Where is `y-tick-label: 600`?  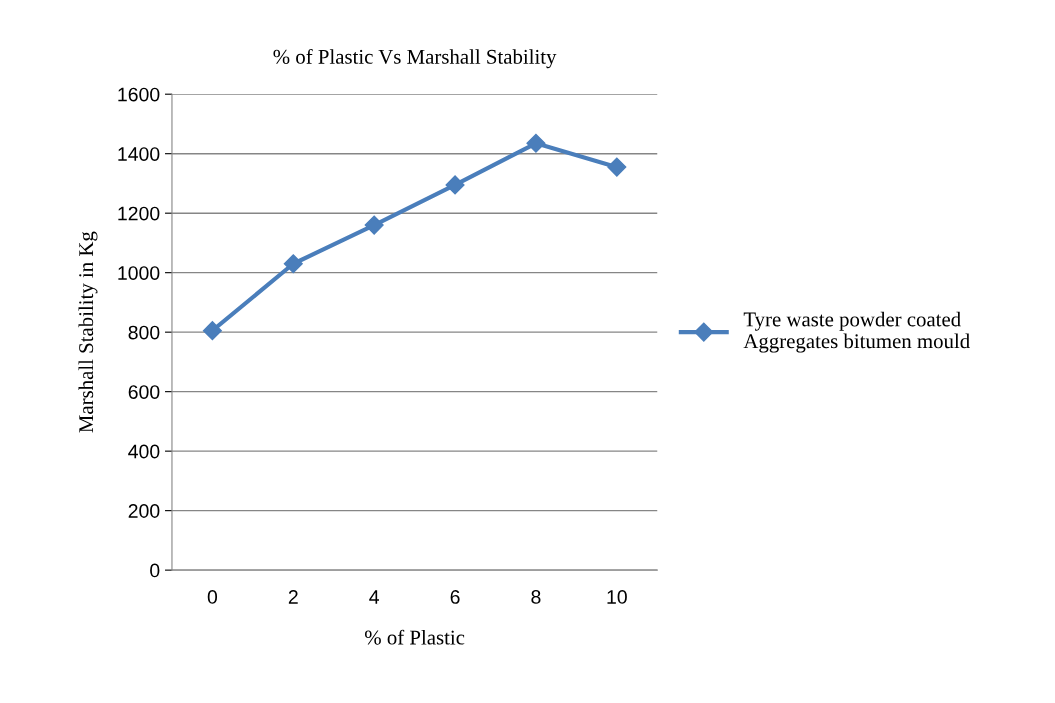
y-tick-label: 600 is located at coordinates (144, 392).